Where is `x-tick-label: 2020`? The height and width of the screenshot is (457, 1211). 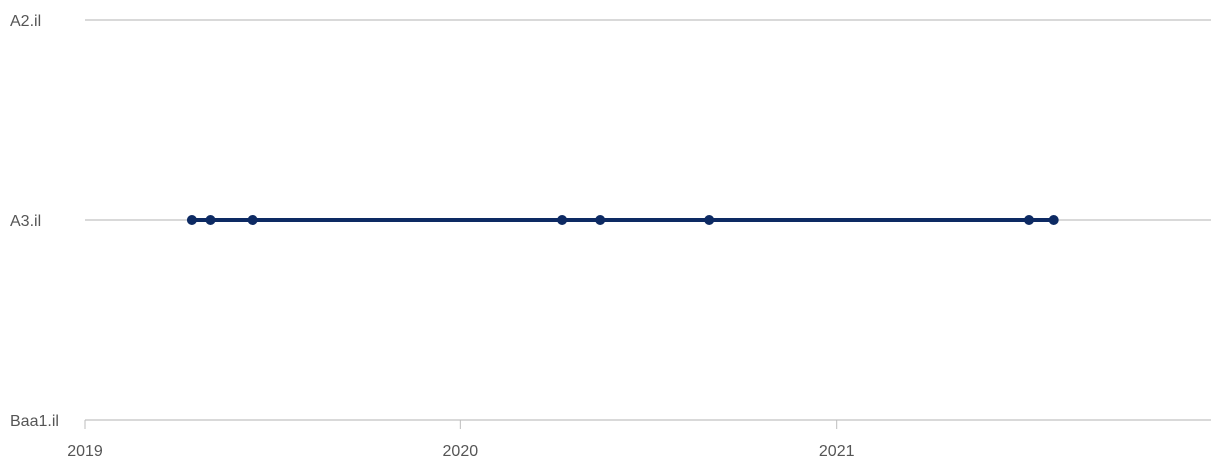
x-tick-label: 2020 is located at coordinates (461, 450).